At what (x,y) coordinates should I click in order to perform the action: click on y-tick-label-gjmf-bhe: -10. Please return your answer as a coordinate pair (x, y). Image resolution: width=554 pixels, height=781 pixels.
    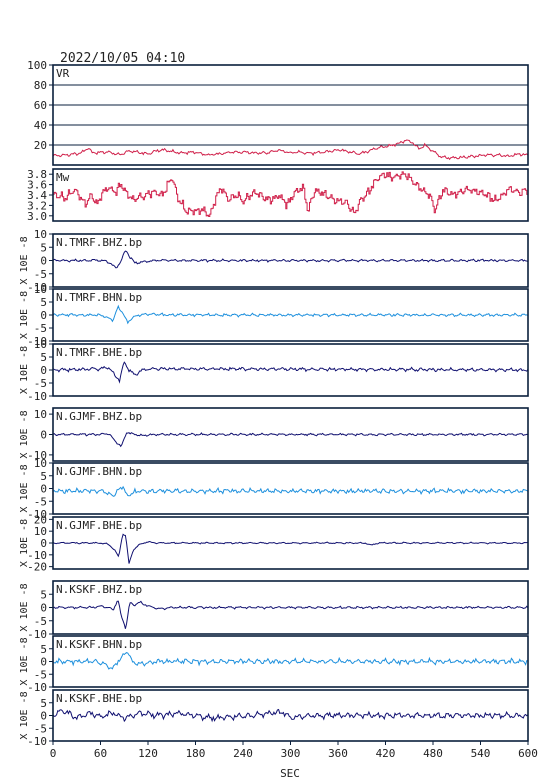
    Looking at the image, I should click on (37, 555).